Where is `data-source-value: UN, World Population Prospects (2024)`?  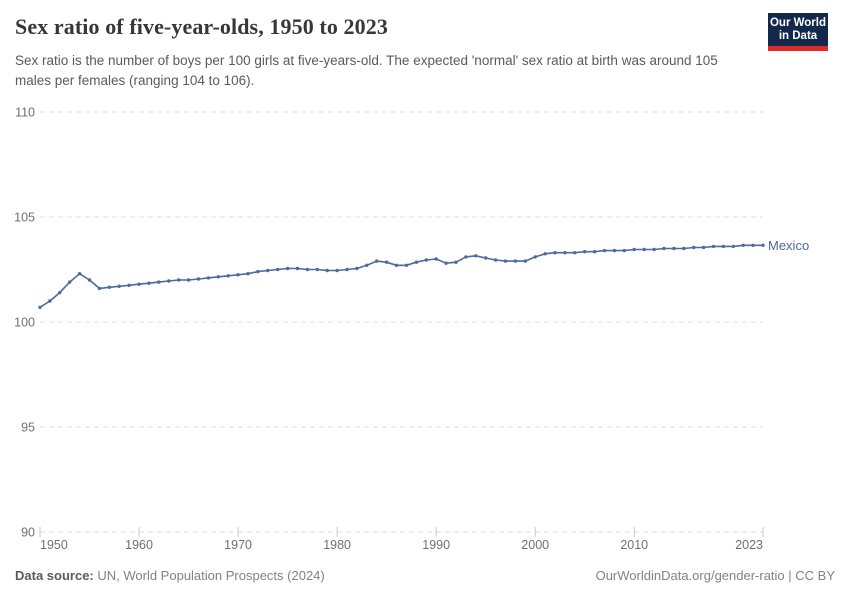 data-source-value: UN, World Population Prospects (2024) is located at coordinates (209, 575).